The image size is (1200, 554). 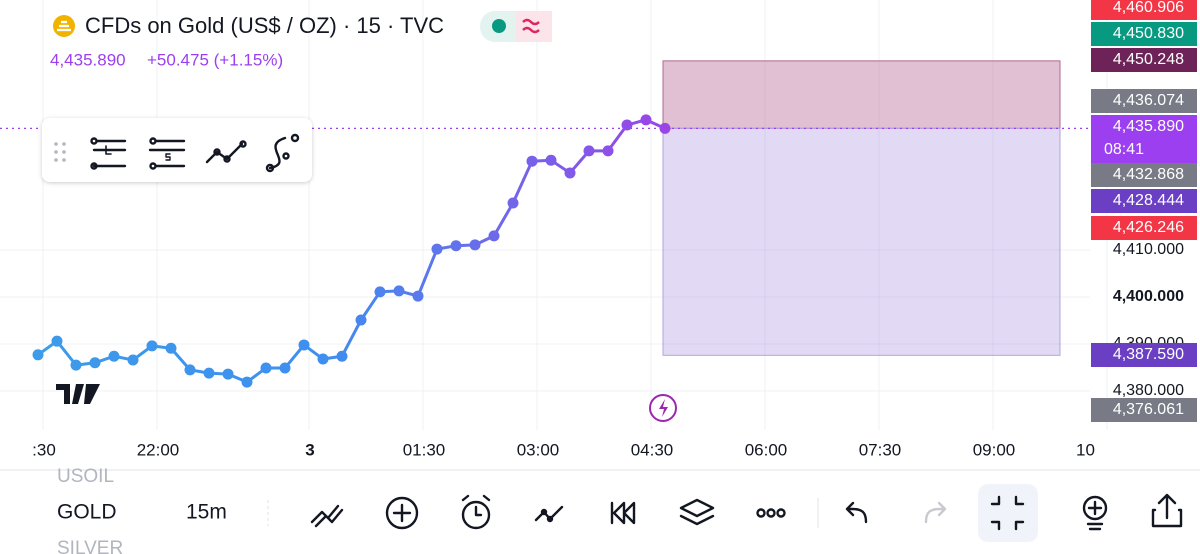 What do you see at coordinates (623, 513) in the screenshot?
I see `replay-button` at bounding box center [623, 513].